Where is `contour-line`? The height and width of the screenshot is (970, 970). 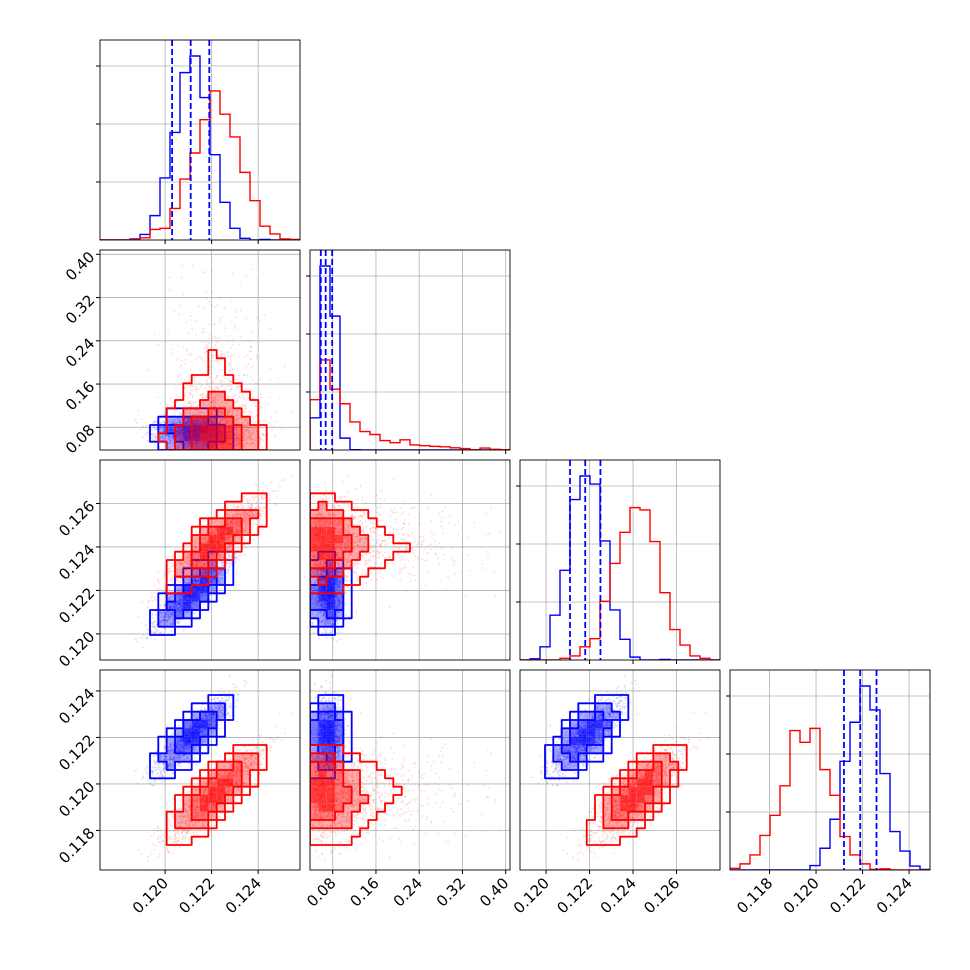 contour-line is located at coordinates (212, 399).